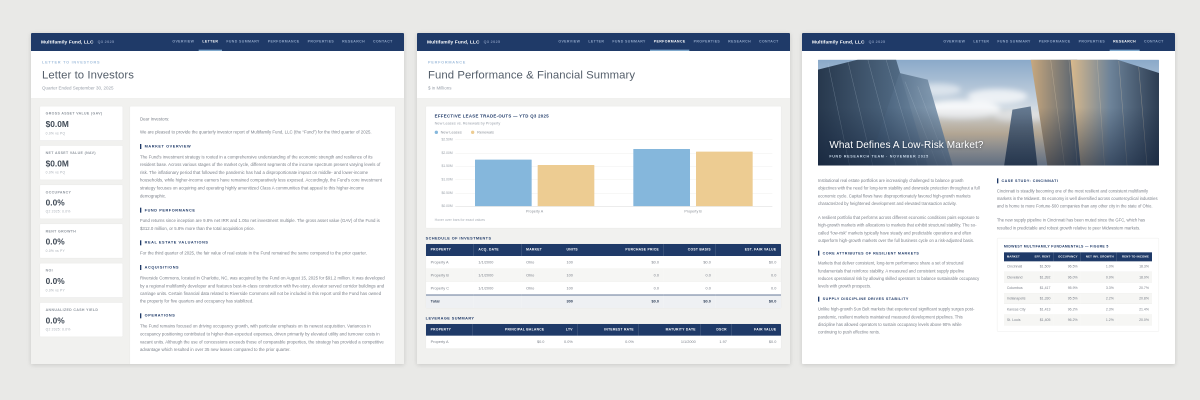 The width and height of the screenshot is (1200, 400). Describe the element at coordinates (497, 249) in the screenshot. I see `column-header: ACQ. DATE` at that location.